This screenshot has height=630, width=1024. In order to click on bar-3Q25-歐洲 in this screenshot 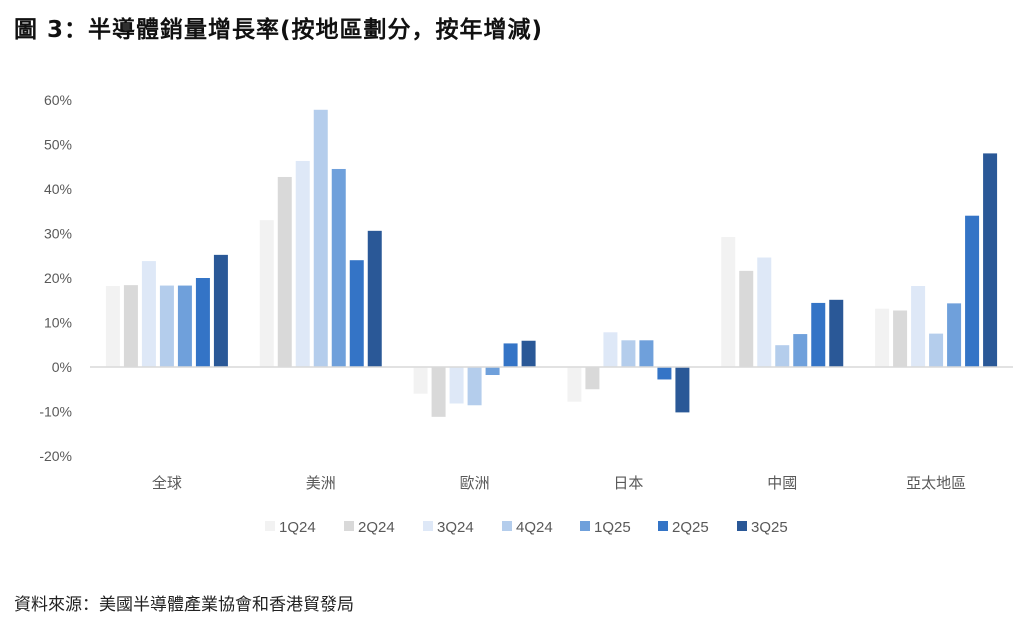, I will do `click(528, 353)`.